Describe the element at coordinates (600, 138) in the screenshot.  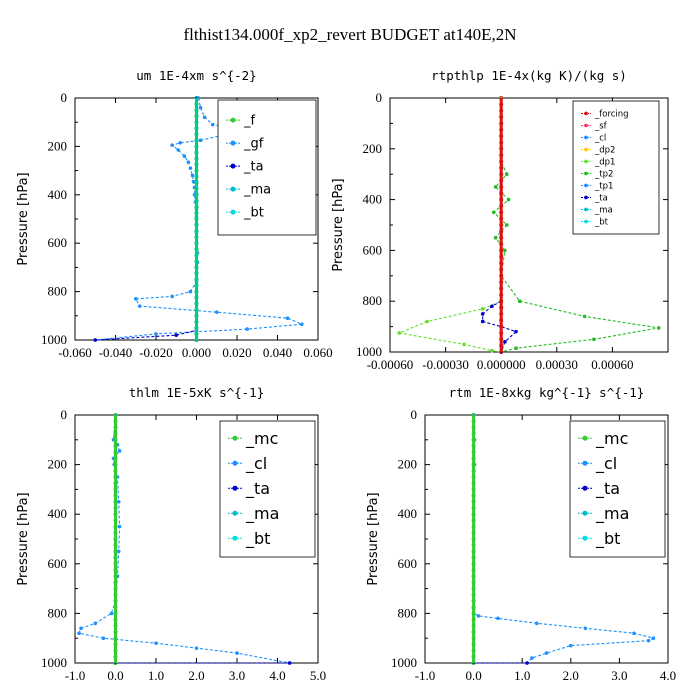
I see `legend-label: _cl` at that location.